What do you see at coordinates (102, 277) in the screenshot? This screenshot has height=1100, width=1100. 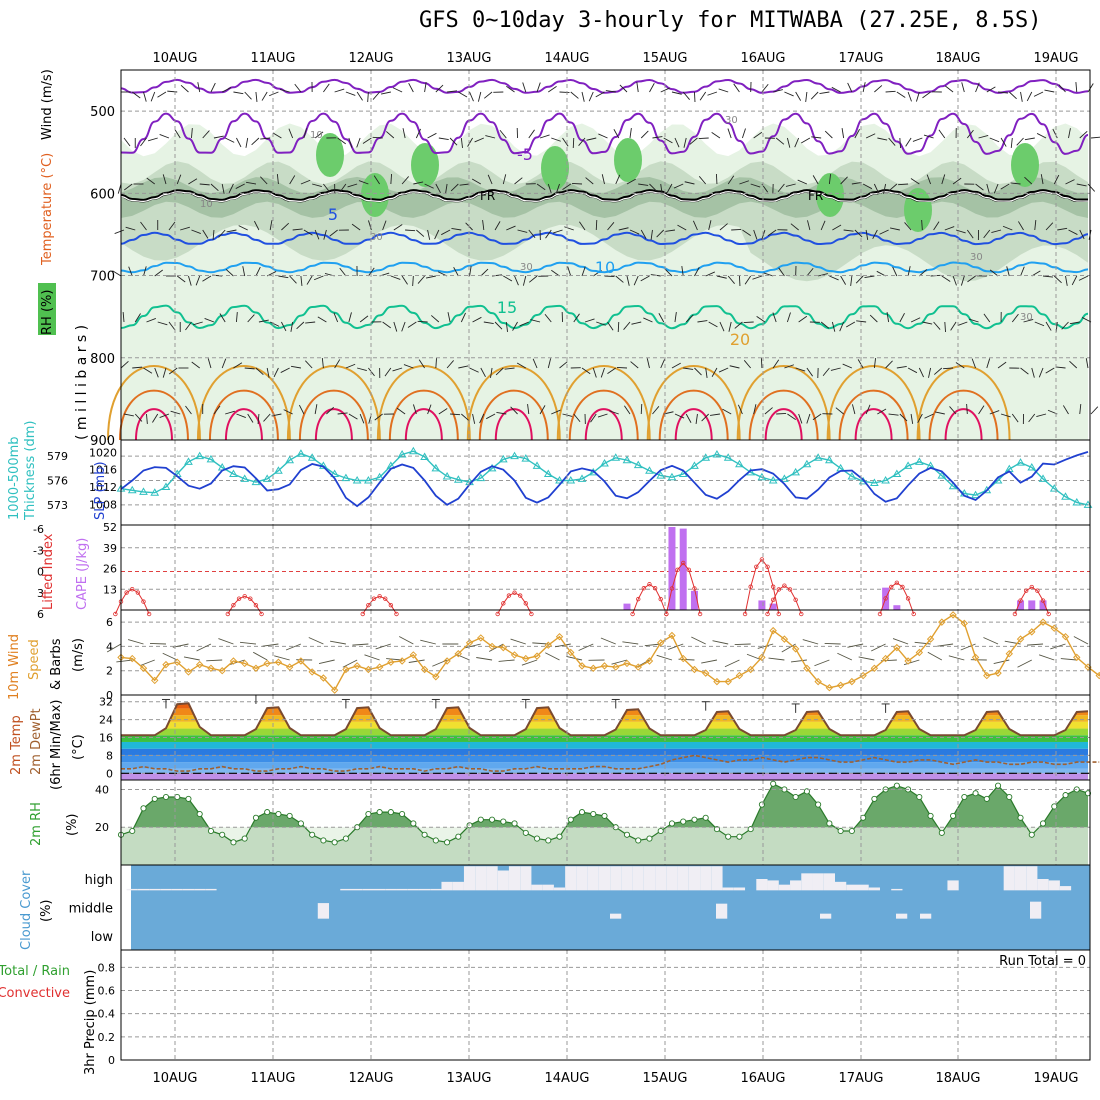 I see `pressure-tick-label: 700` at bounding box center [102, 277].